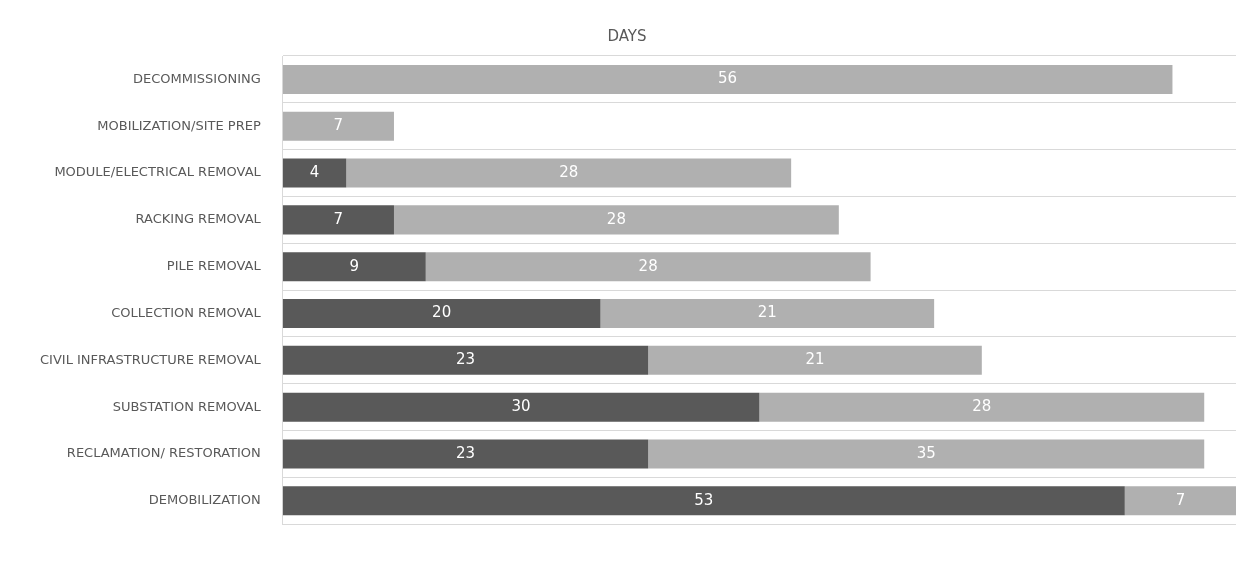 The height and width of the screenshot is (564, 1256). I want to click on y-tick-label: DEMOBILIZATION, so click(204, 500).